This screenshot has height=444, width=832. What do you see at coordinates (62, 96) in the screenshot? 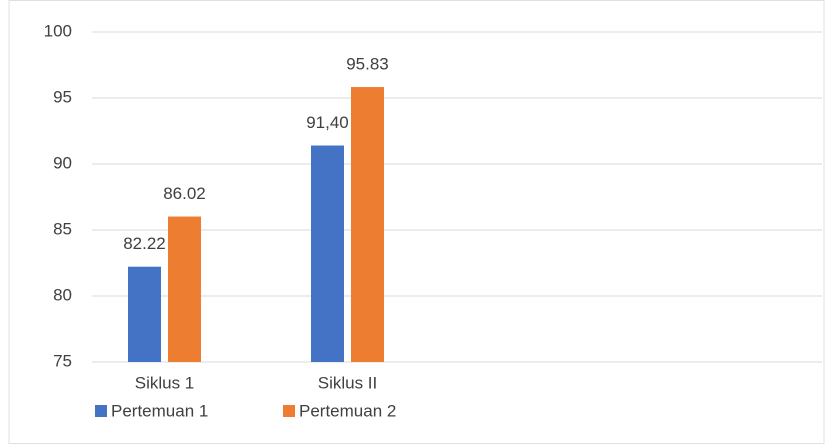
I see `y-tick-label: 95` at bounding box center [62, 96].